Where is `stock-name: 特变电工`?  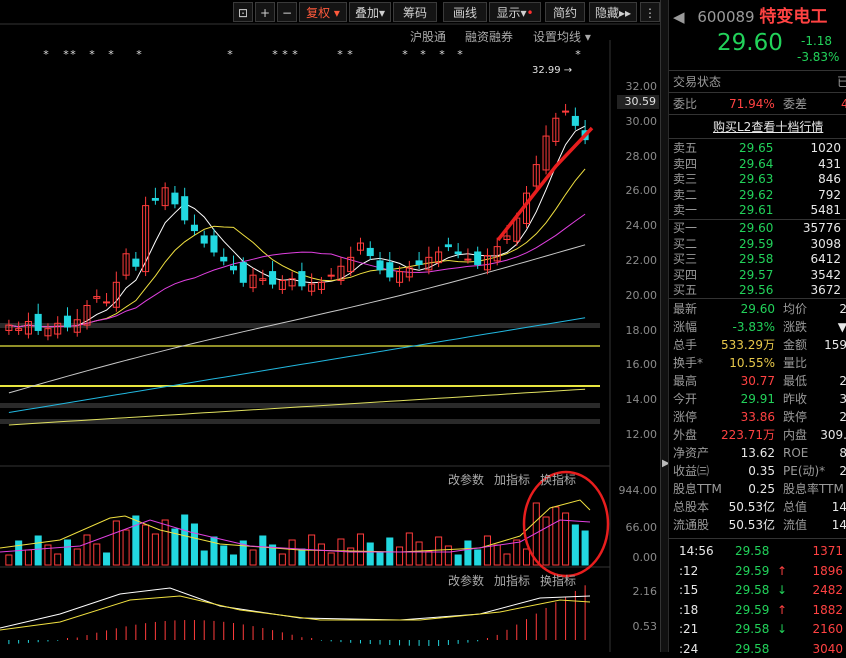
stock-name: 特变电工 is located at coordinates (793, 17).